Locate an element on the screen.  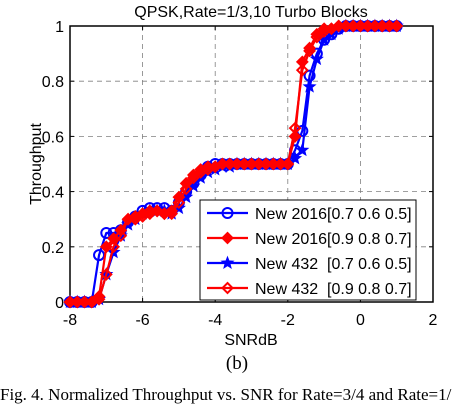
legend-box is located at coordinates (308, 250).